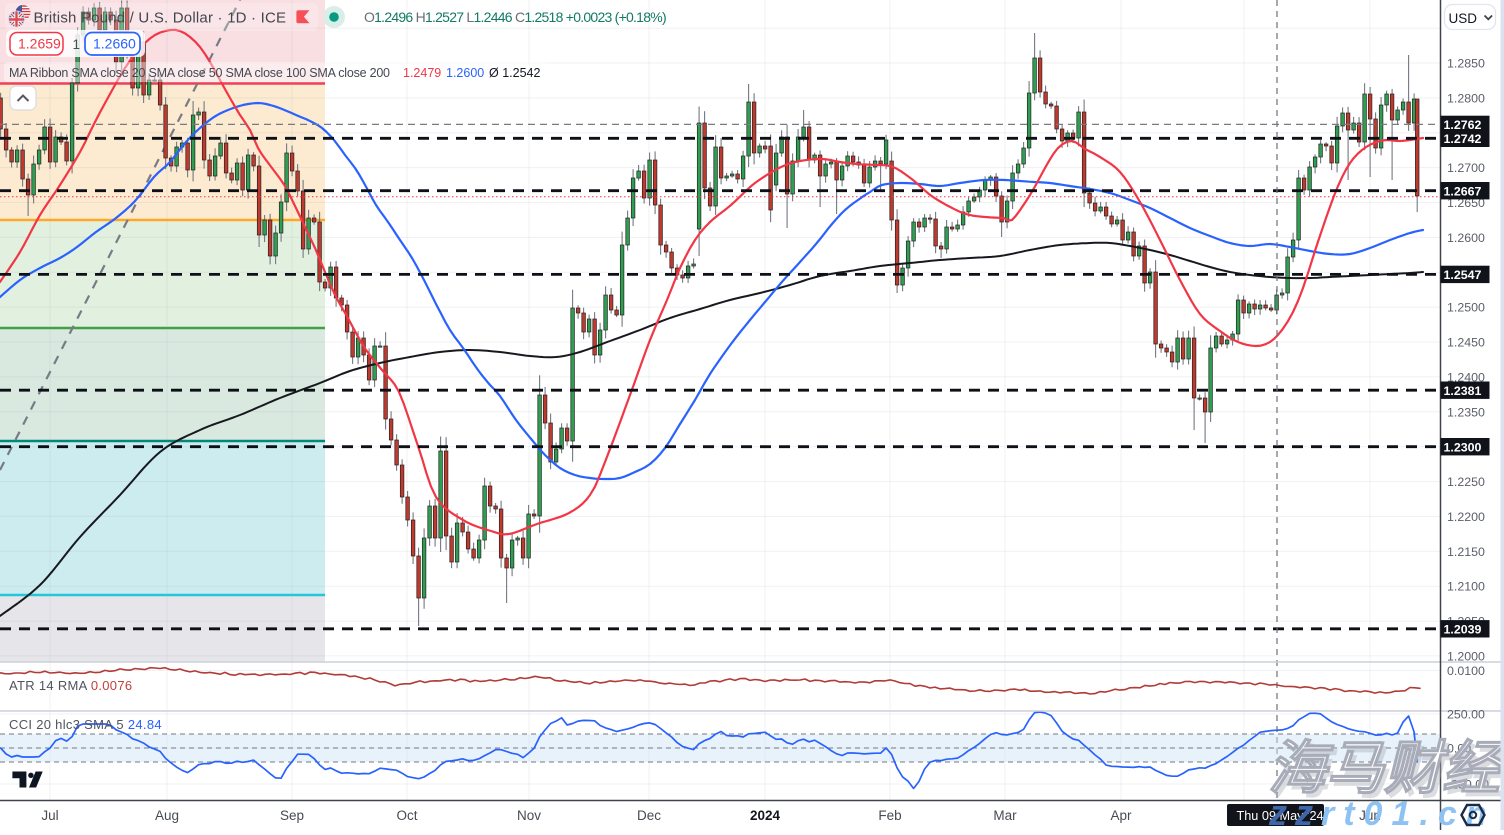  Describe the element at coordinates (1466, 98) in the screenshot. I see `svg-text: 1.2800` at that location.